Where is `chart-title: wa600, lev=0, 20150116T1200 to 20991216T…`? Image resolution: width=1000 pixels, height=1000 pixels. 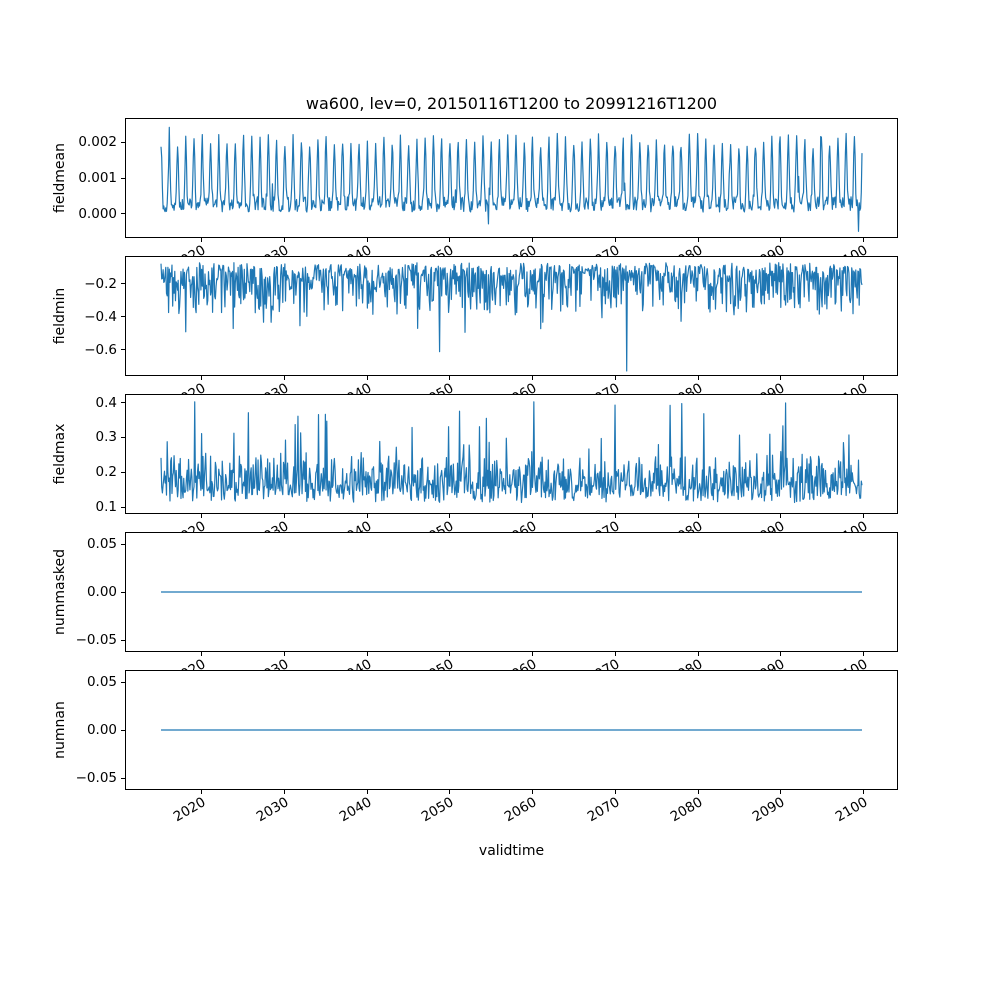 chart-title: wa600, lev=0, 20150116T1200 to 20991216T… is located at coordinates (511, 103).